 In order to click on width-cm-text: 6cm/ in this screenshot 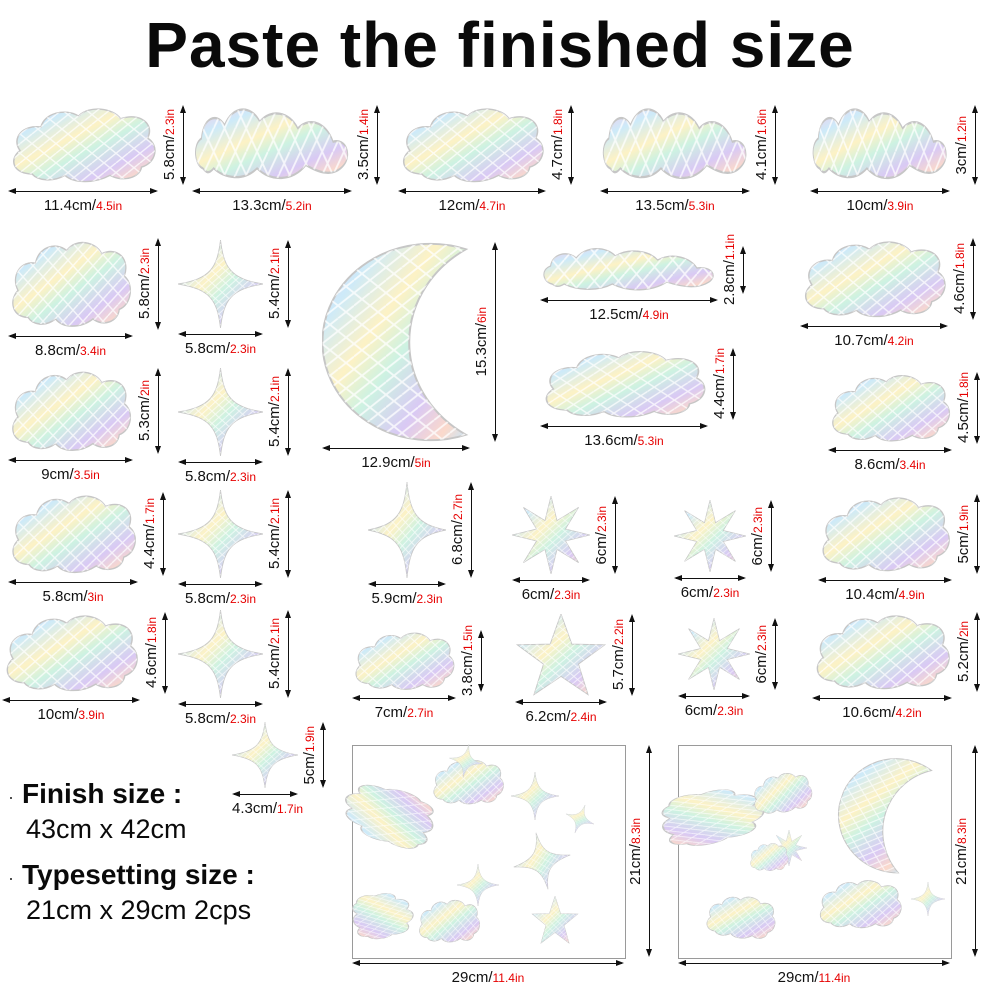, I will do `click(701, 710)`.